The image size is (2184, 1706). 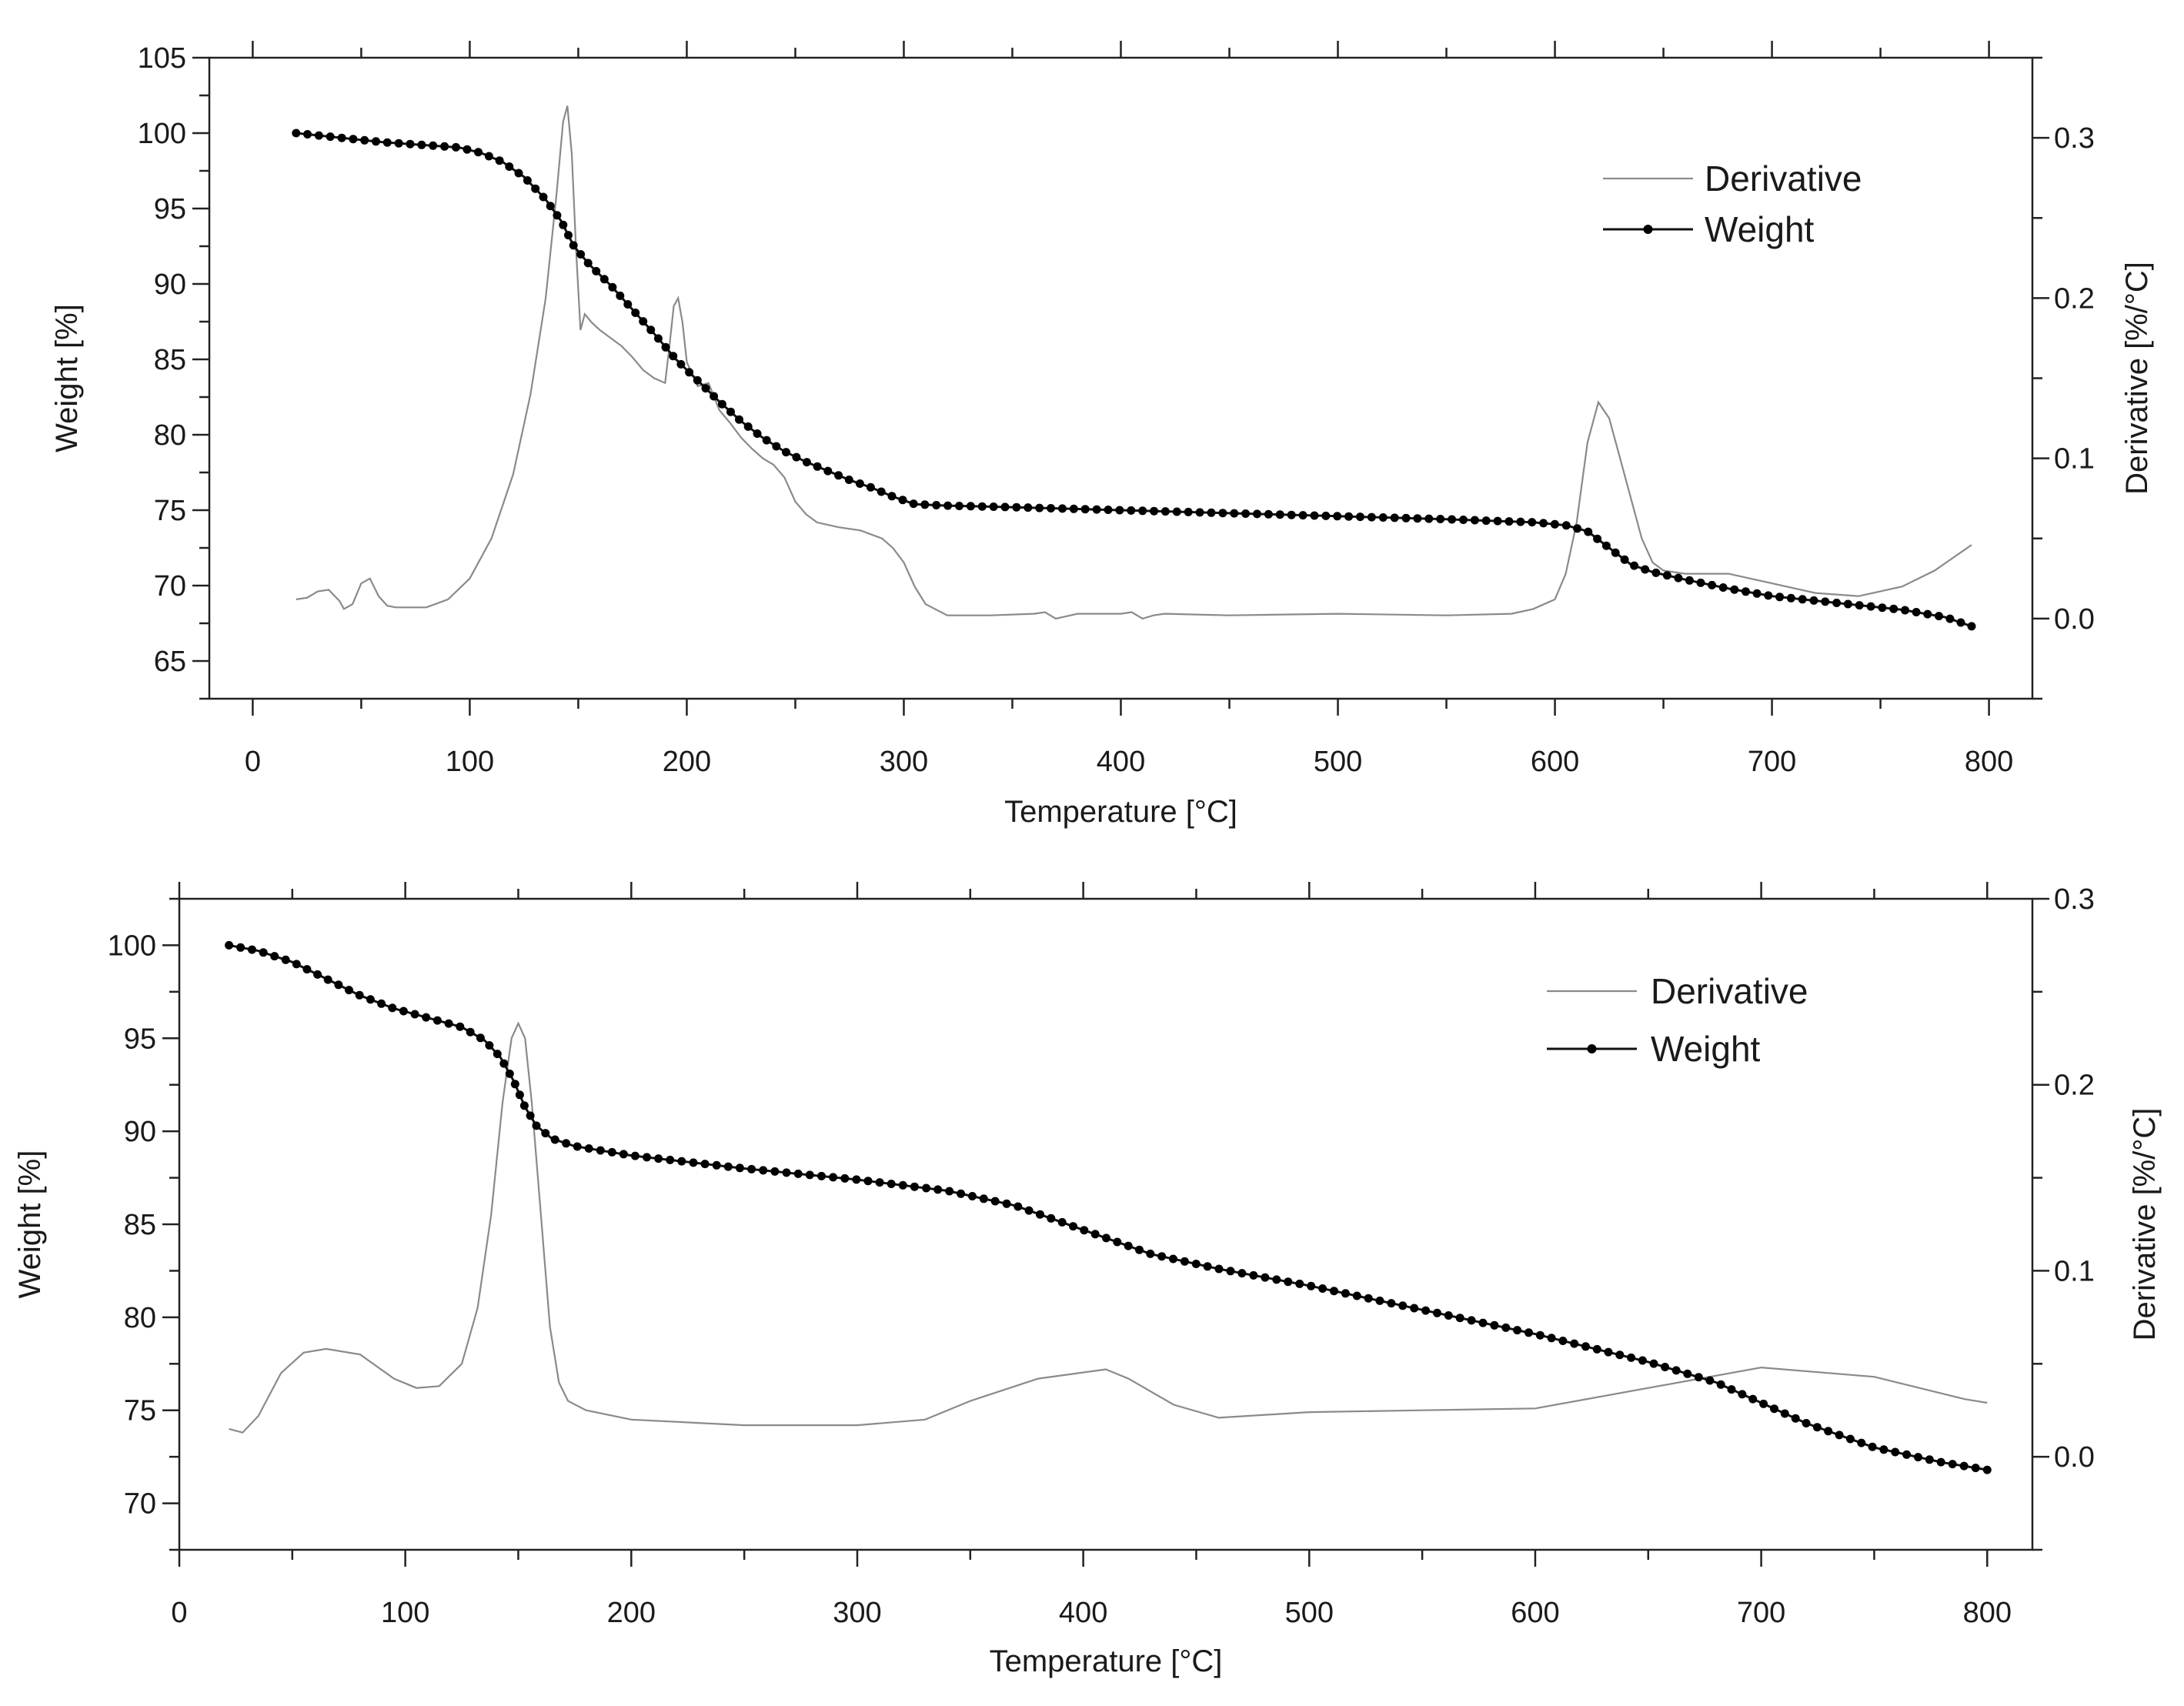 I want to click on y-tick-label: 80, so click(x=140, y=1318).